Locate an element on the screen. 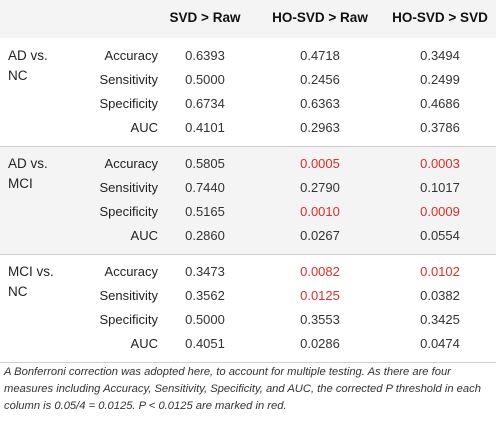 This screenshot has height=422, width=496. p-value: 0.0382 is located at coordinates (440, 295).